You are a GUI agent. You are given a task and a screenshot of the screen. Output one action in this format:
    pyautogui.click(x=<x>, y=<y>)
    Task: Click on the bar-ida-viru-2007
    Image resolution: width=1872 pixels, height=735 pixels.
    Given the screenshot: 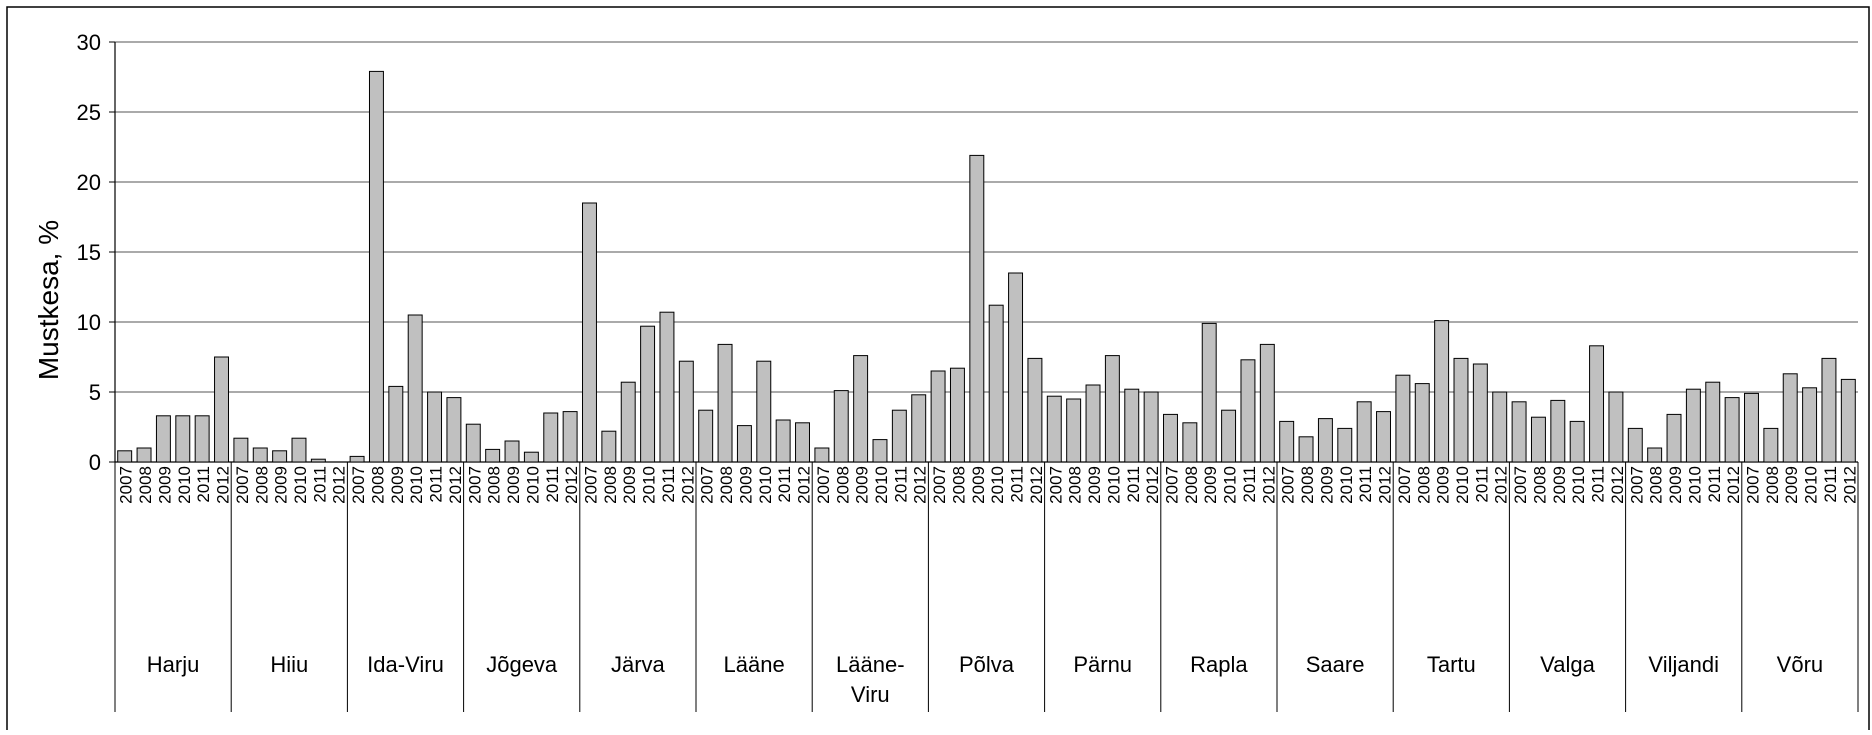 What is the action you would take?
    pyautogui.click(x=357, y=459)
    